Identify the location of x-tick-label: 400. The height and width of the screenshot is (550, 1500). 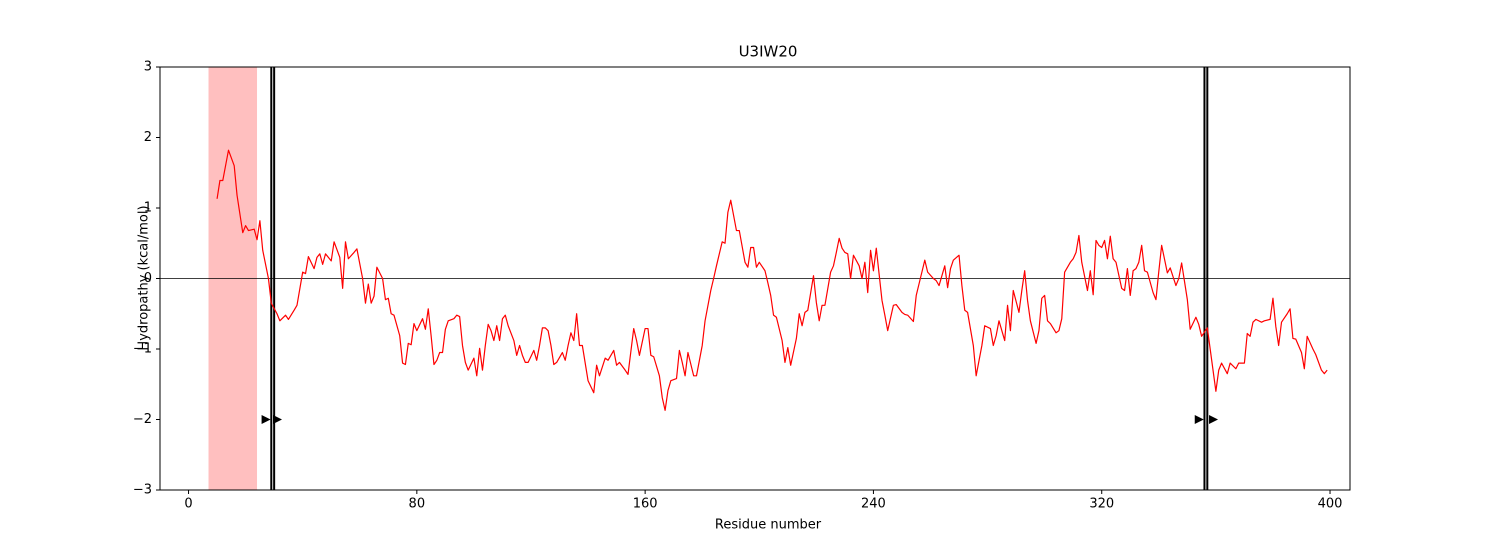
(1330, 504).